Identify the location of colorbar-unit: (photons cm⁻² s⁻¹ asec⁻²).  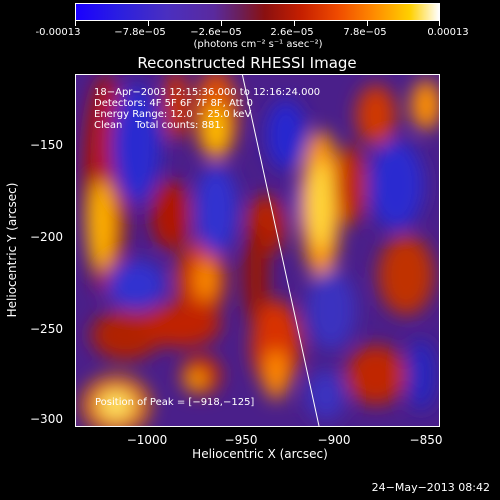
(258, 44).